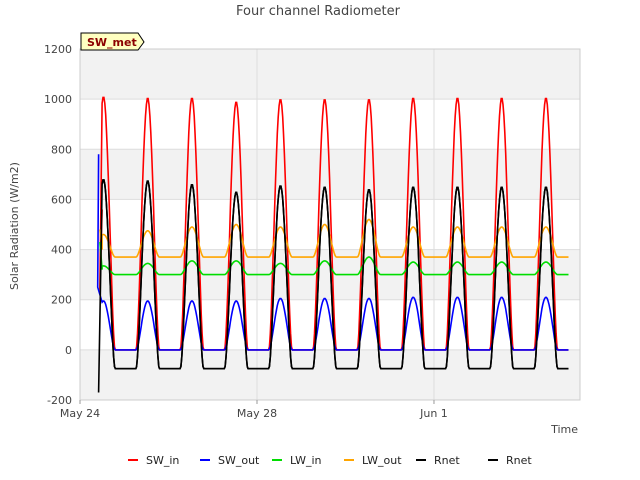 This screenshot has height=480, width=640. I want to click on badge-label: SW_met, so click(112, 42).